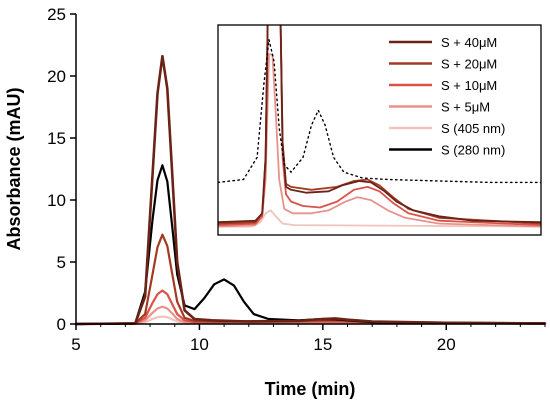  I want to click on y-tick-label: 10, so click(56, 200).